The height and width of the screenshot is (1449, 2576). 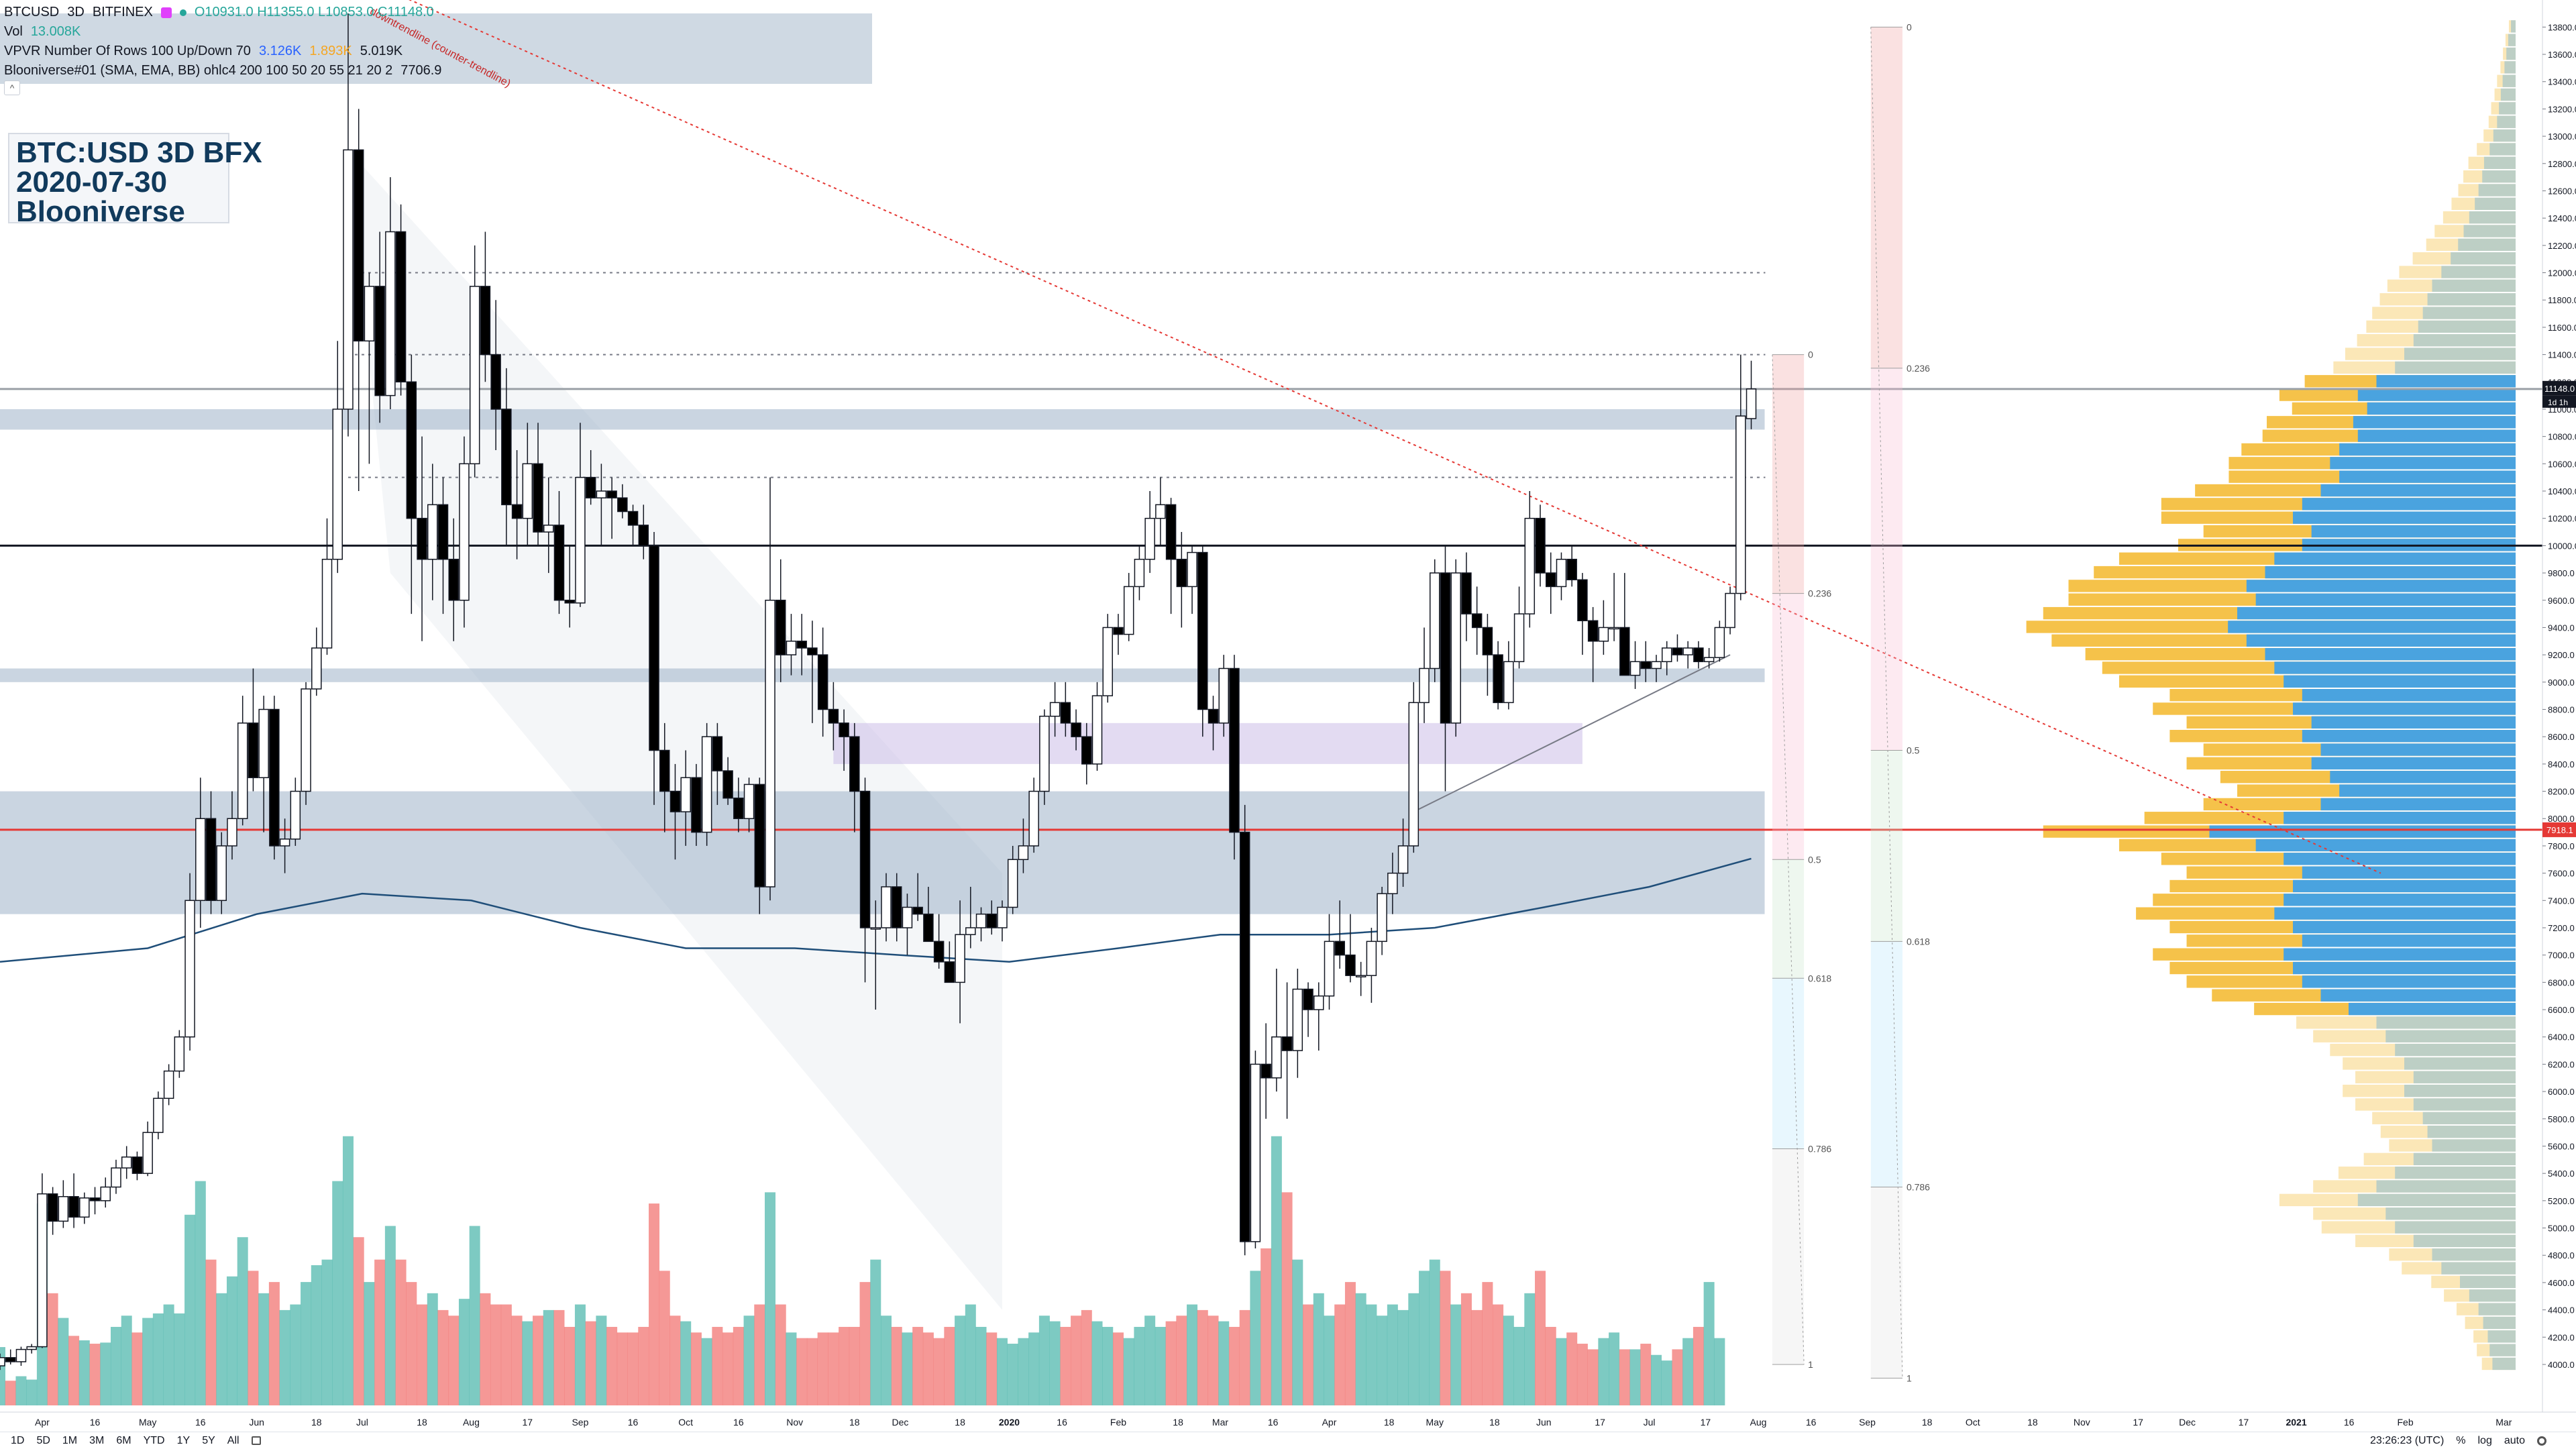 I want to click on y-axis-background, so click(x=2559, y=714).